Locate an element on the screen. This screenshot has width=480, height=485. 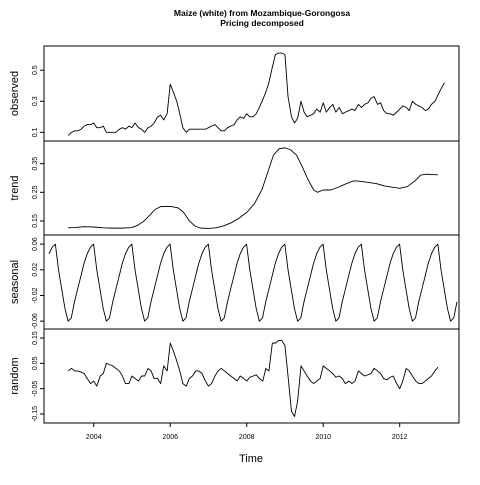
y-tick-label-trend: 0.15 is located at coordinates (35, 221).